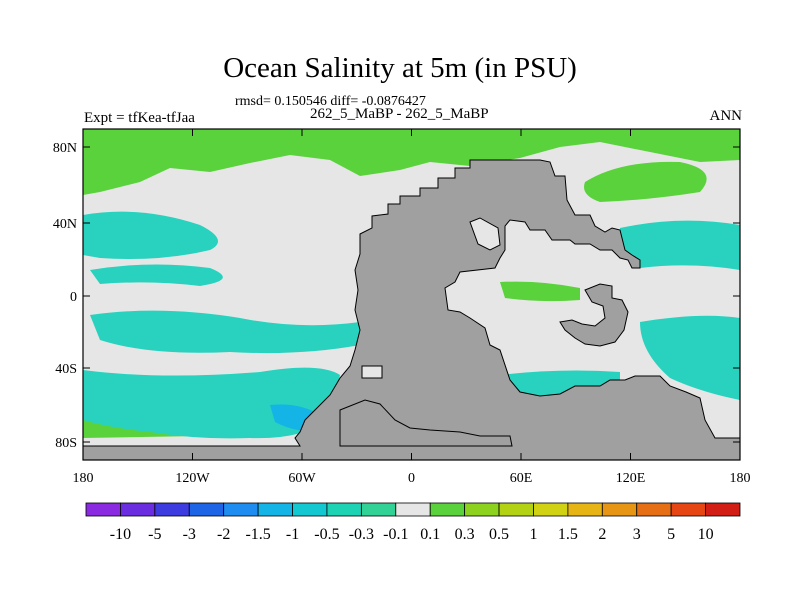 This screenshot has height=600, width=800. What do you see at coordinates (690, 357) in the screenshot?
I see `east-south-cyan-band` at bounding box center [690, 357].